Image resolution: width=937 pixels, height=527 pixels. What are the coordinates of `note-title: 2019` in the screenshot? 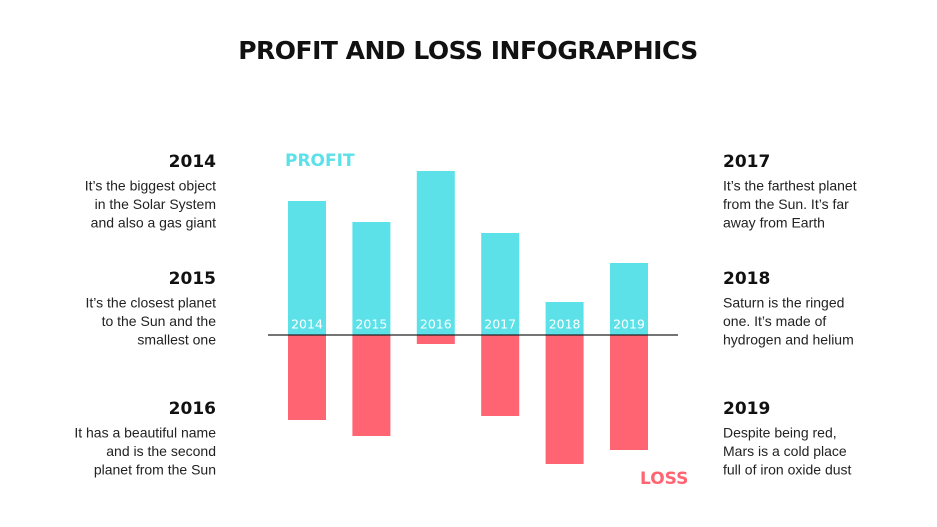 It's located at (746, 409).